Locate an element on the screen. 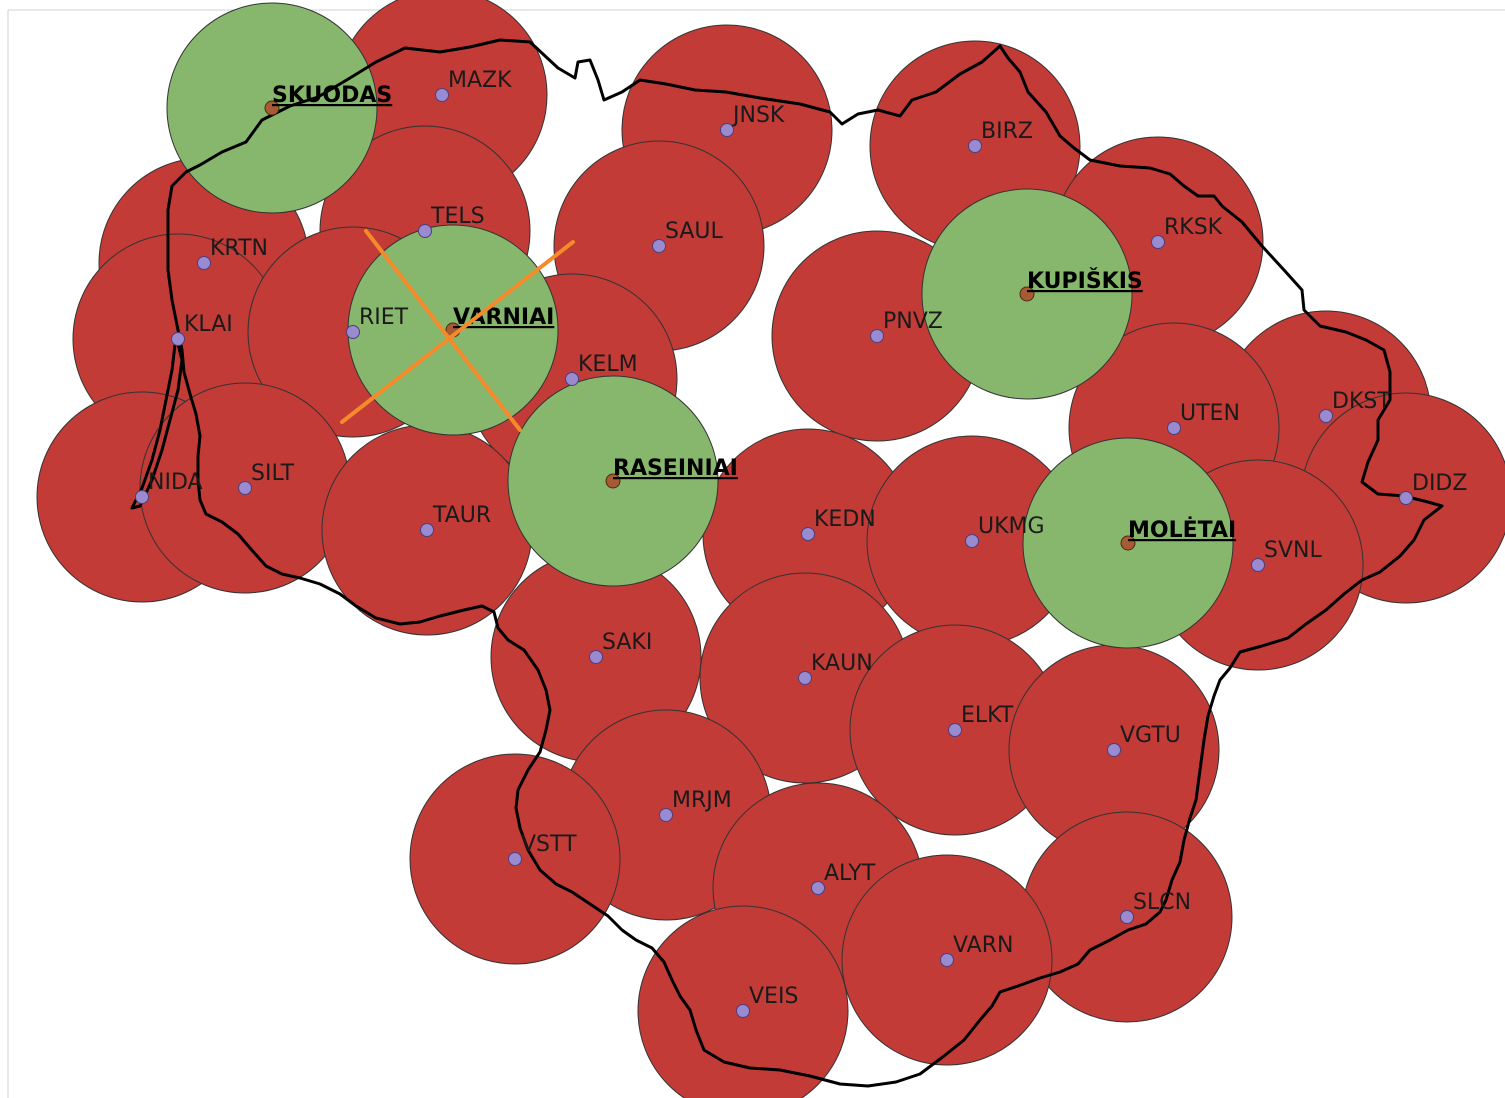 This screenshot has width=1505, height=1098. station-label-elkt: ELKT is located at coordinates (987, 715).